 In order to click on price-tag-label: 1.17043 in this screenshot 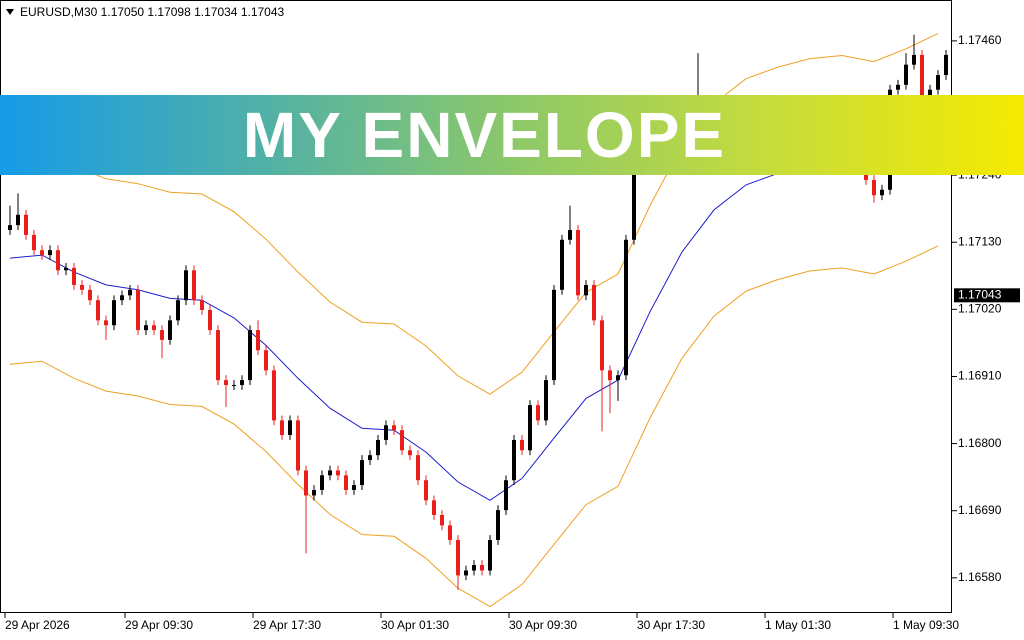, I will do `click(980, 294)`.